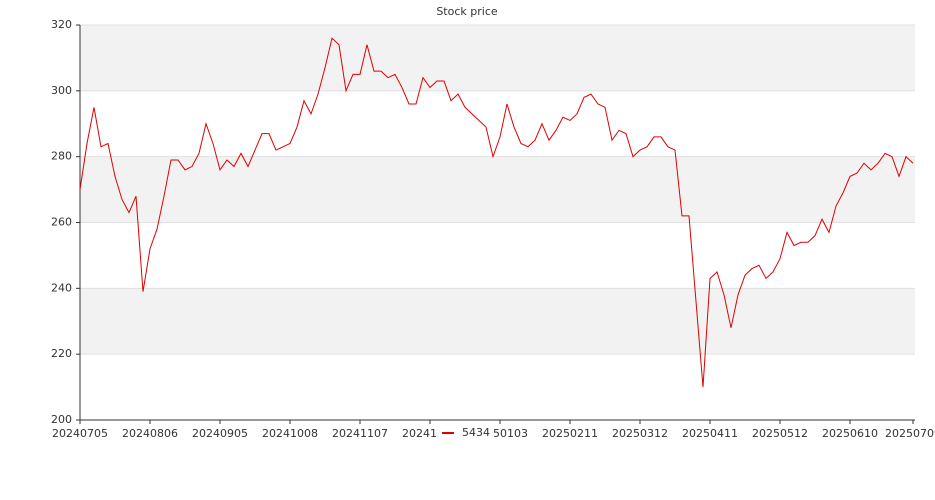 The height and width of the screenshot is (500, 935). I want to click on x-tick-label: 20250411, so click(710, 433).